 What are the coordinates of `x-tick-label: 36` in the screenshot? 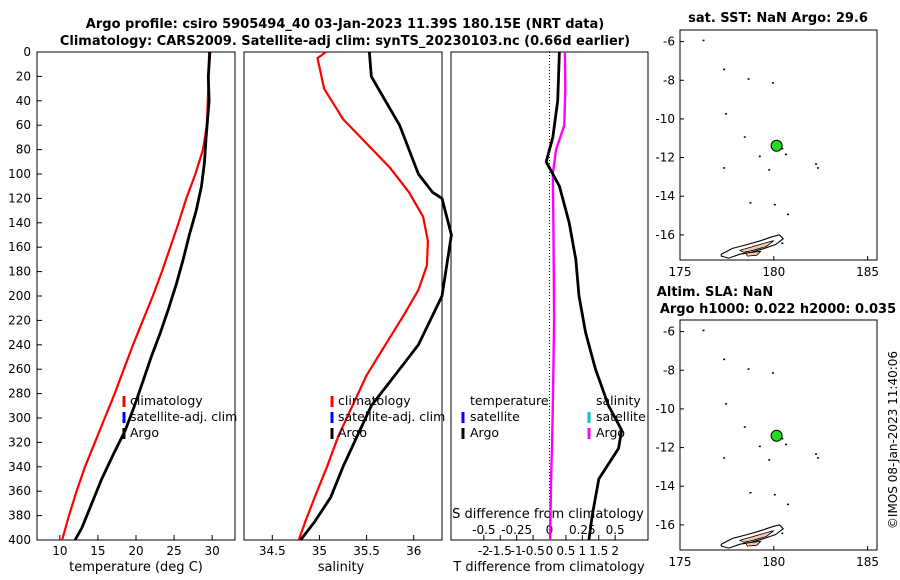 It's located at (413, 551).